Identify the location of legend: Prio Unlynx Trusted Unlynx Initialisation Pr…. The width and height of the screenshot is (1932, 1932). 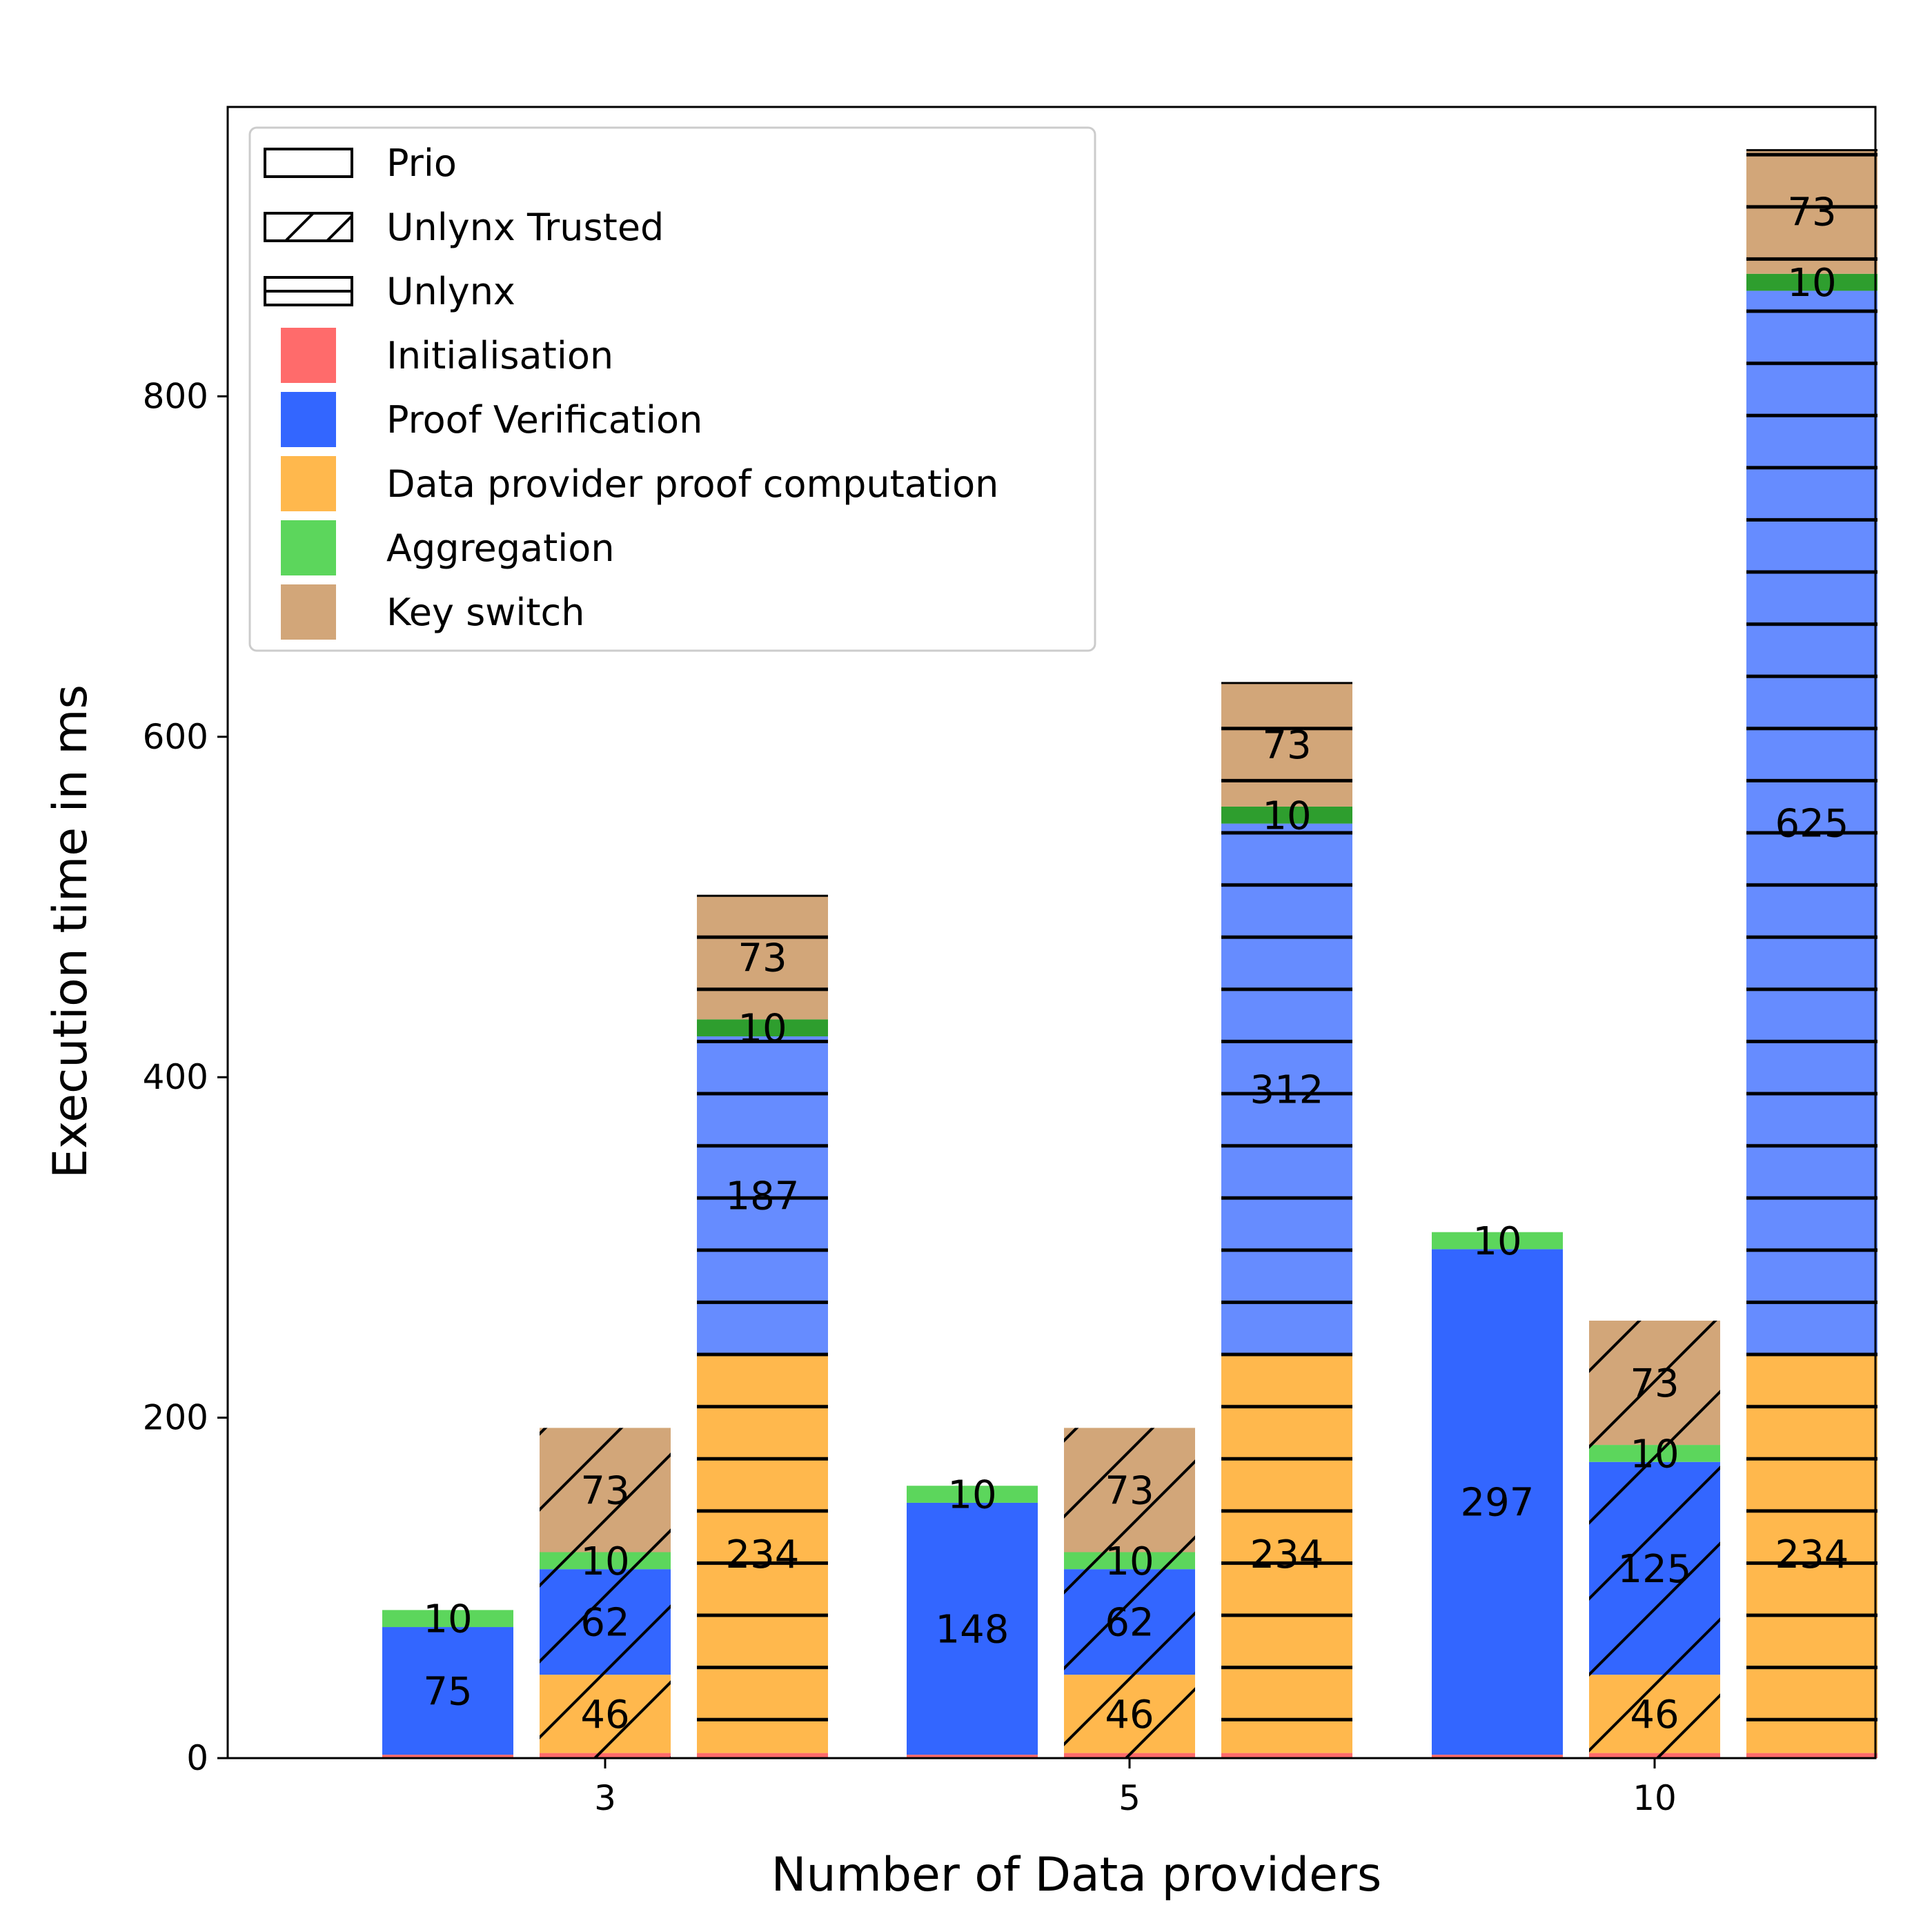
(672, 389).